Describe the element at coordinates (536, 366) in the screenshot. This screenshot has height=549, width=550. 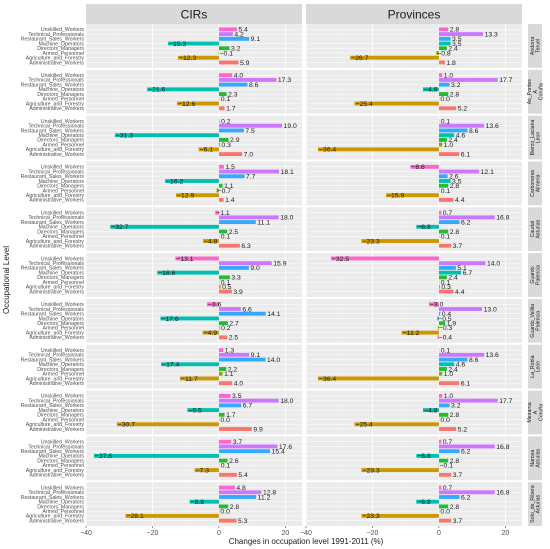
I see `region-label-group: La_Robla León` at that location.